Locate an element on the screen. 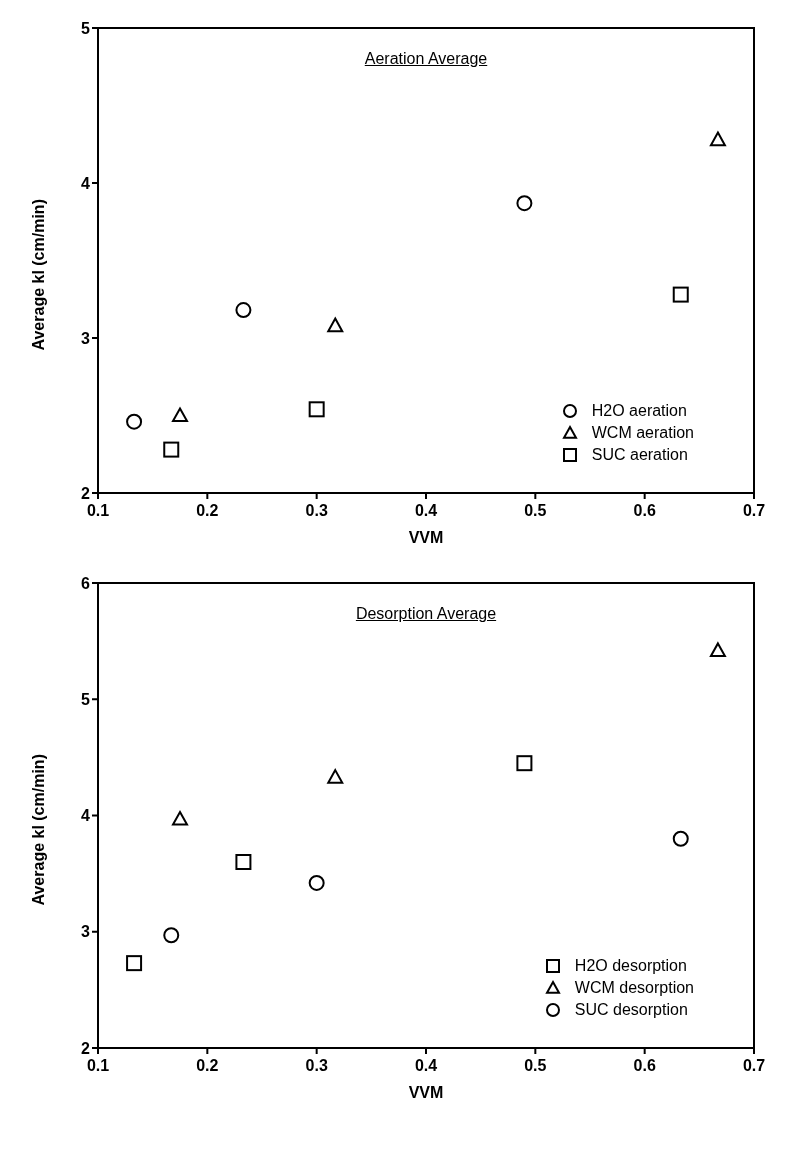 The height and width of the screenshot is (1151, 792). legend-label: H2O aeration is located at coordinates (639, 411).